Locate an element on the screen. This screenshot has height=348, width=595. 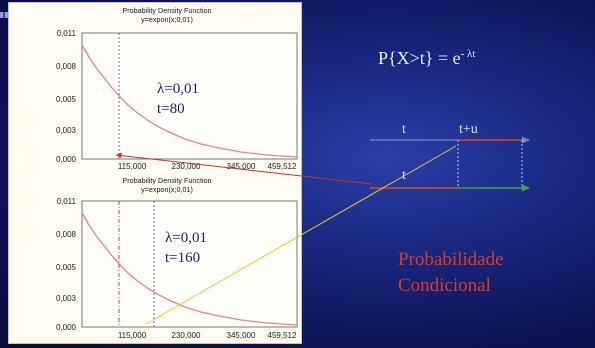
chart-bottom-subtitle: y=expon(x;0,01) is located at coordinates (167, 189).